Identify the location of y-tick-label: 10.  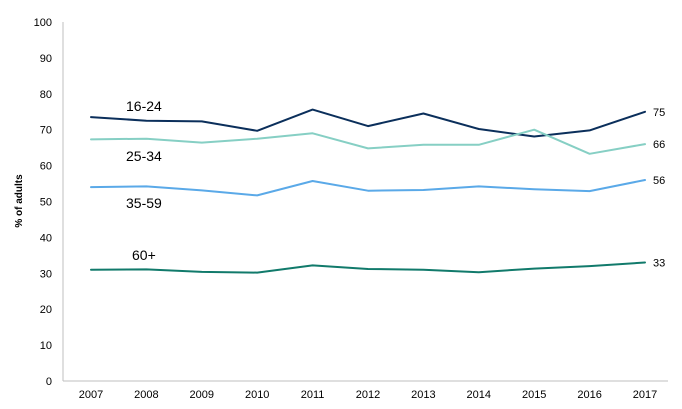
(46, 346).